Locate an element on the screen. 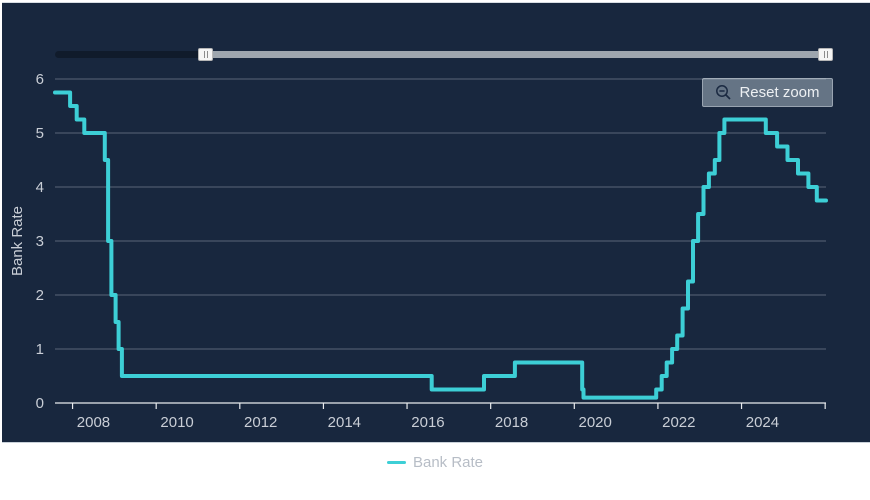 This screenshot has height=500, width=870. navigator-right-handle is located at coordinates (825, 54).